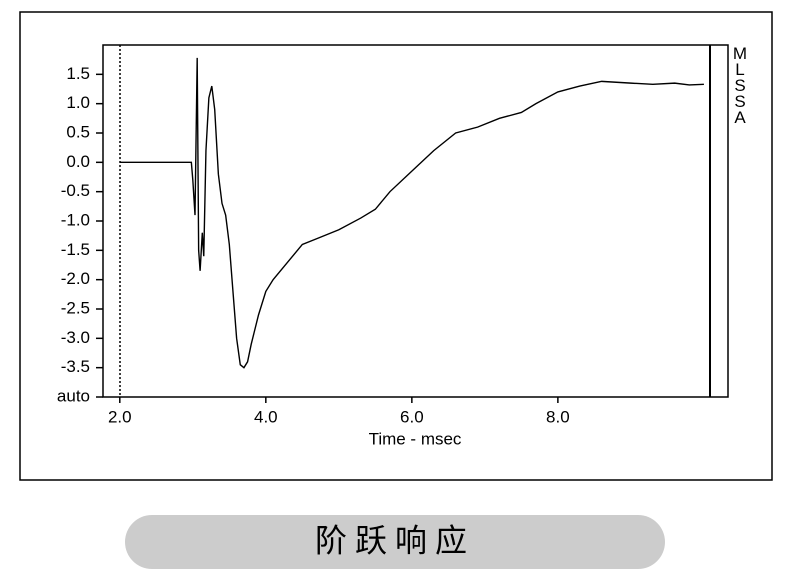  Describe the element at coordinates (415, 438) in the screenshot. I see `x-axis-label: Time - msec` at that location.